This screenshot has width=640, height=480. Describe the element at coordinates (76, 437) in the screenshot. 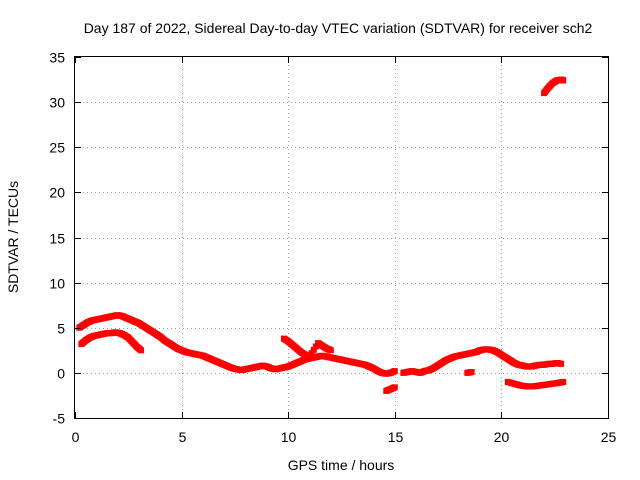

I see `x-tick-label: 0` at that location.